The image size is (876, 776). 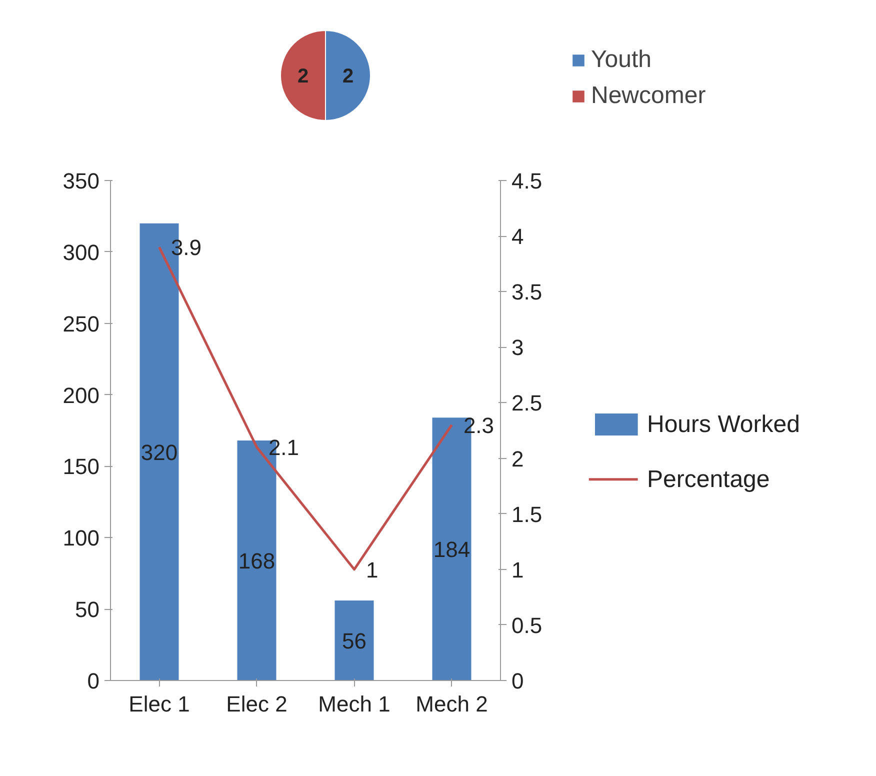 I want to click on data-label: 56, so click(x=354, y=641).